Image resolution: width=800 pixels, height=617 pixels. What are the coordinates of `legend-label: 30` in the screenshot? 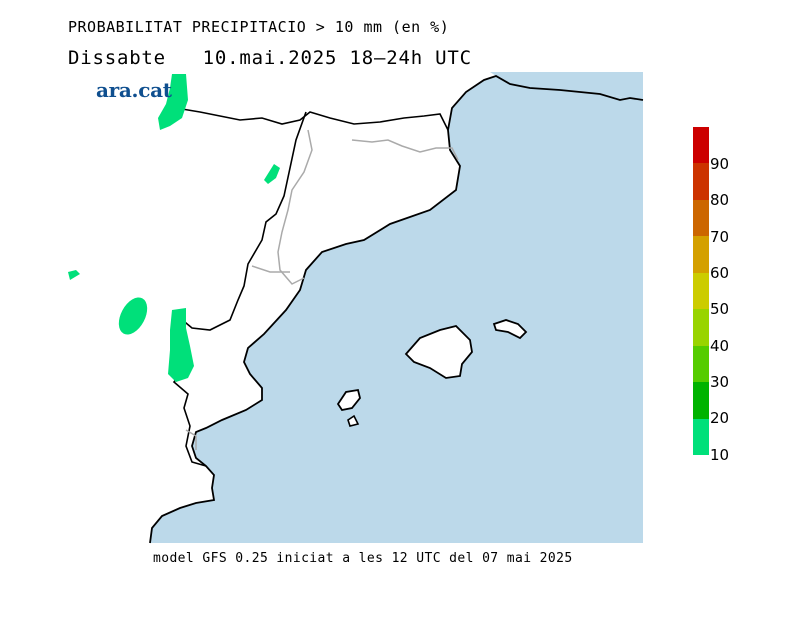 It's located at (720, 382).